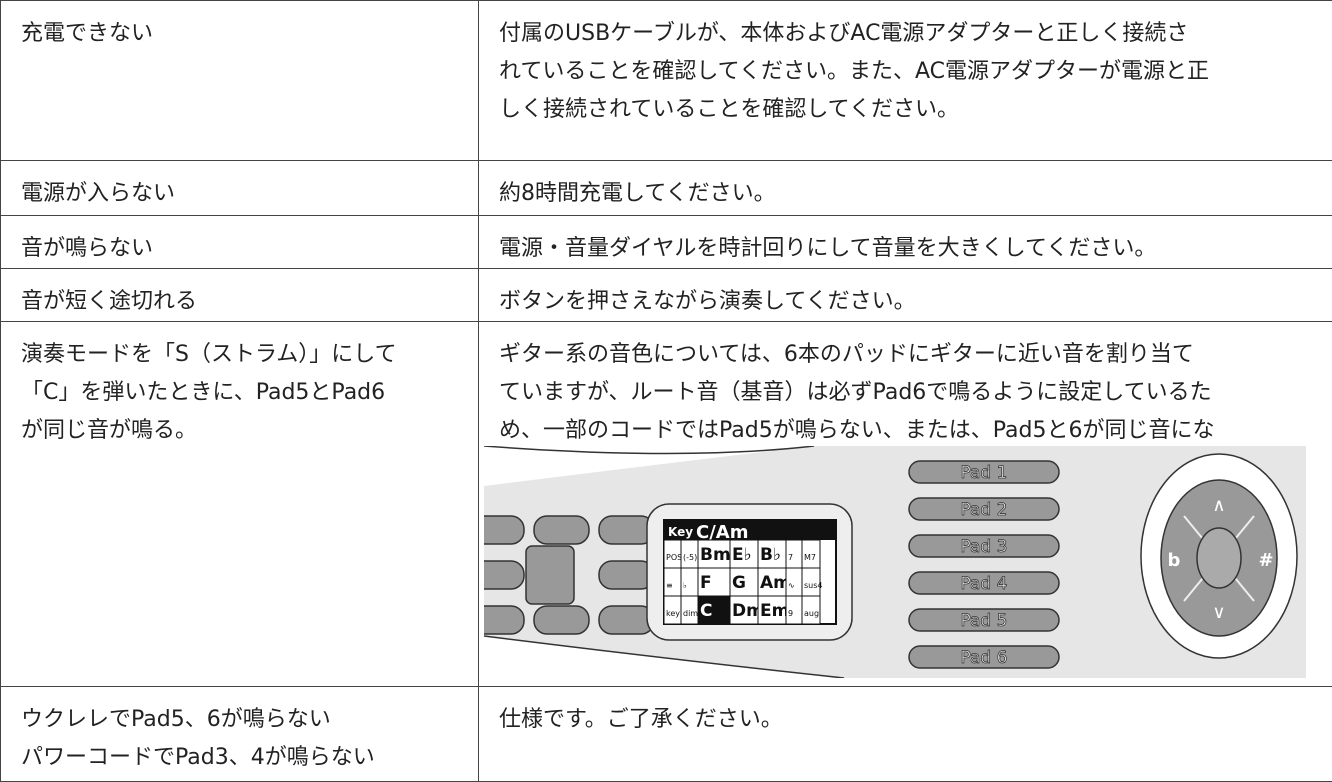 The width and height of the screenshot is (1332, 782). I want to click on display-cell-label: aug, so click(811, 613).